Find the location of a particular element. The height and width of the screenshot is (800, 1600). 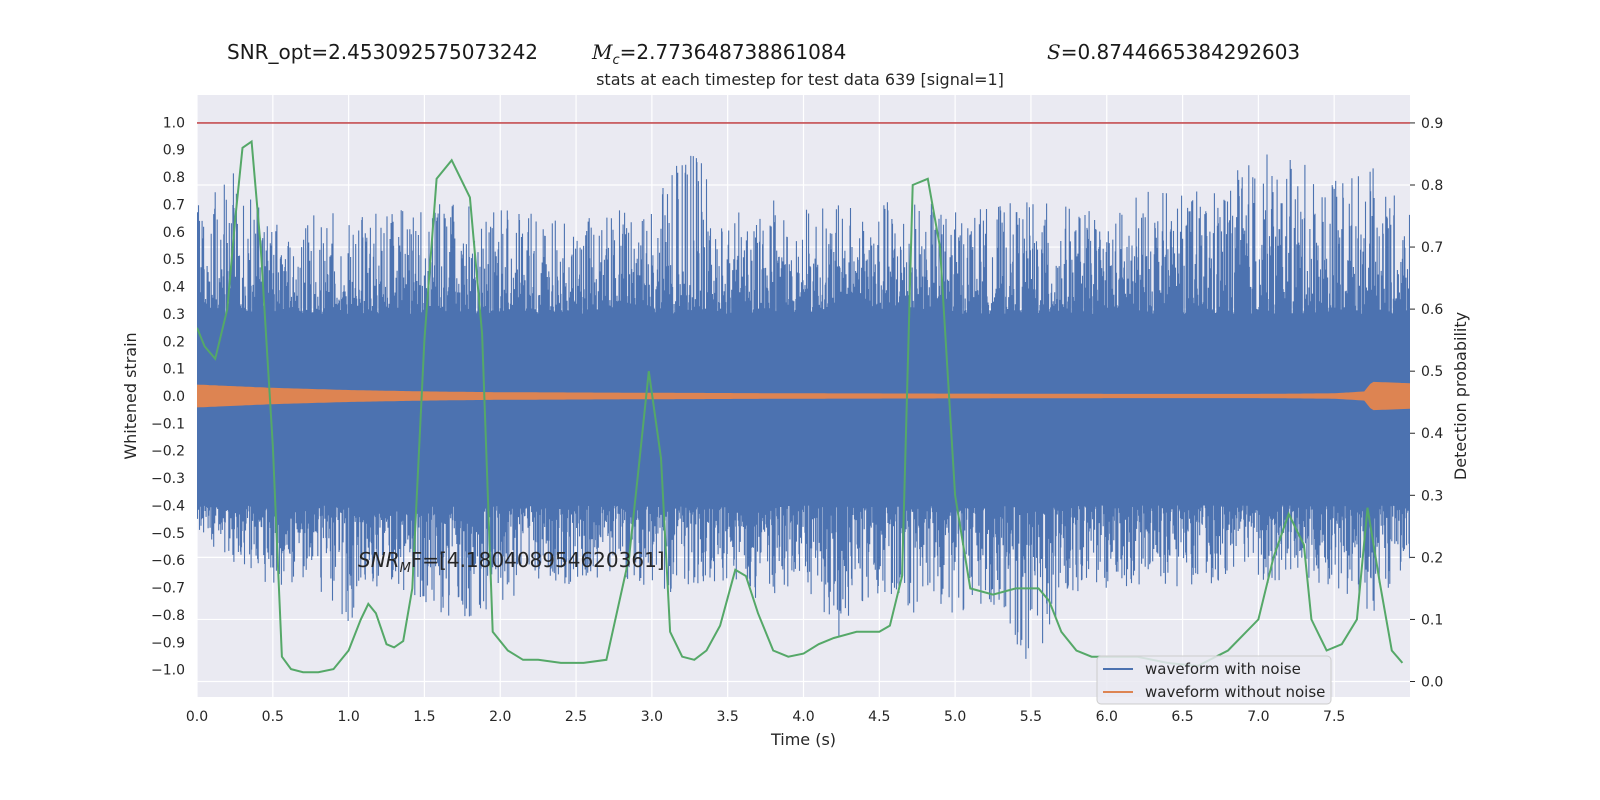

y-tick-label: −1.0 is located at coordinates (168, 671).